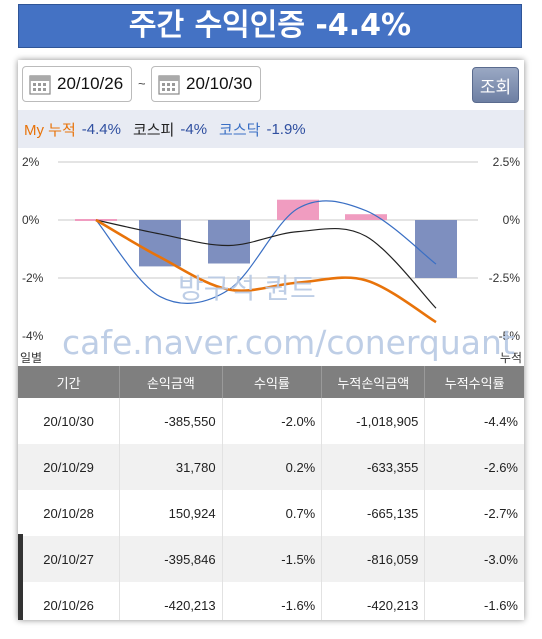 The width and height of the screenshot is (542, 639). What do you see at coordinates (270, 26) in the screenshot?
I see `page-title-banner: 주간 수익인증 -4.4%` at bounding box center [270, 26].